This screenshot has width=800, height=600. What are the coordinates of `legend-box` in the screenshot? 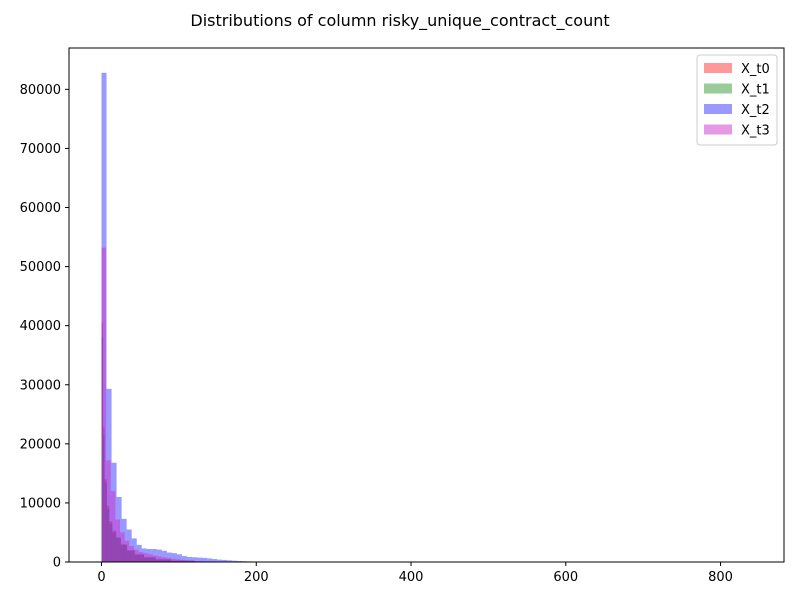 It's located at (737, 100).